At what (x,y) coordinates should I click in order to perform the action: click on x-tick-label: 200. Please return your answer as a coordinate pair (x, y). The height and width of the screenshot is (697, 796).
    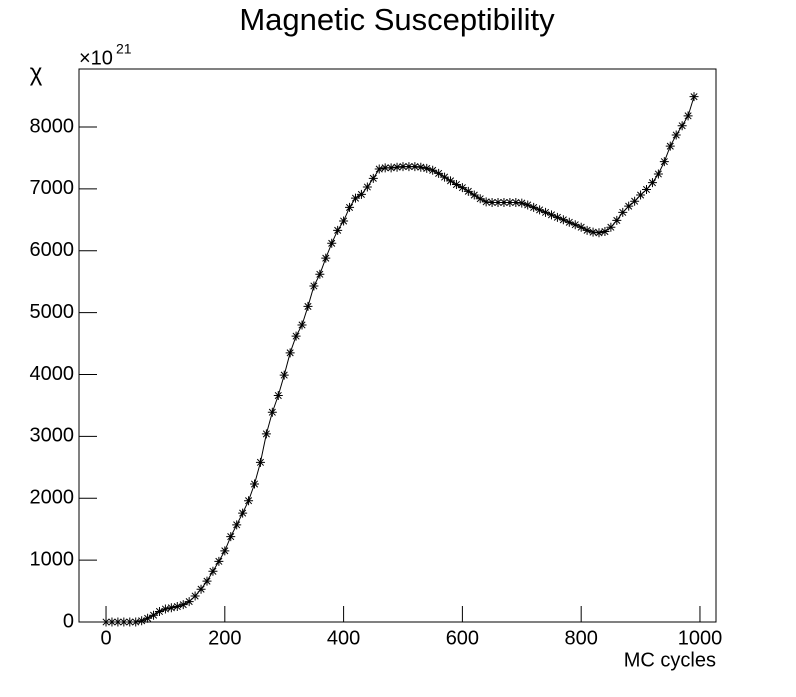
    Looking at the image, I should click on (224, 638).